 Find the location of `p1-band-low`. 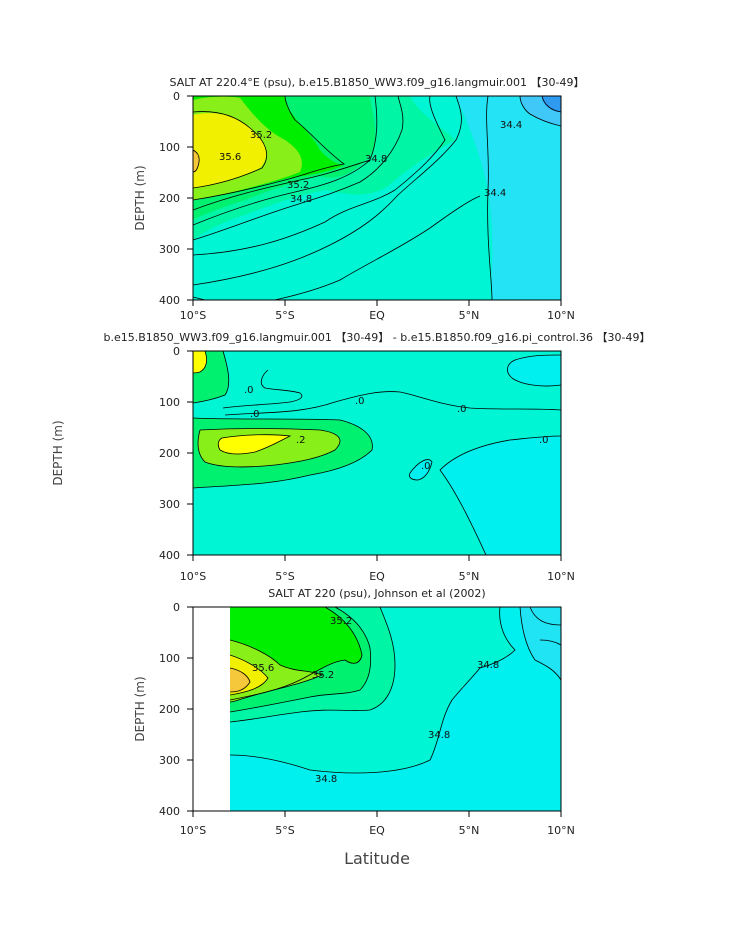

p1-band-low is located at coordinates (551, 104).